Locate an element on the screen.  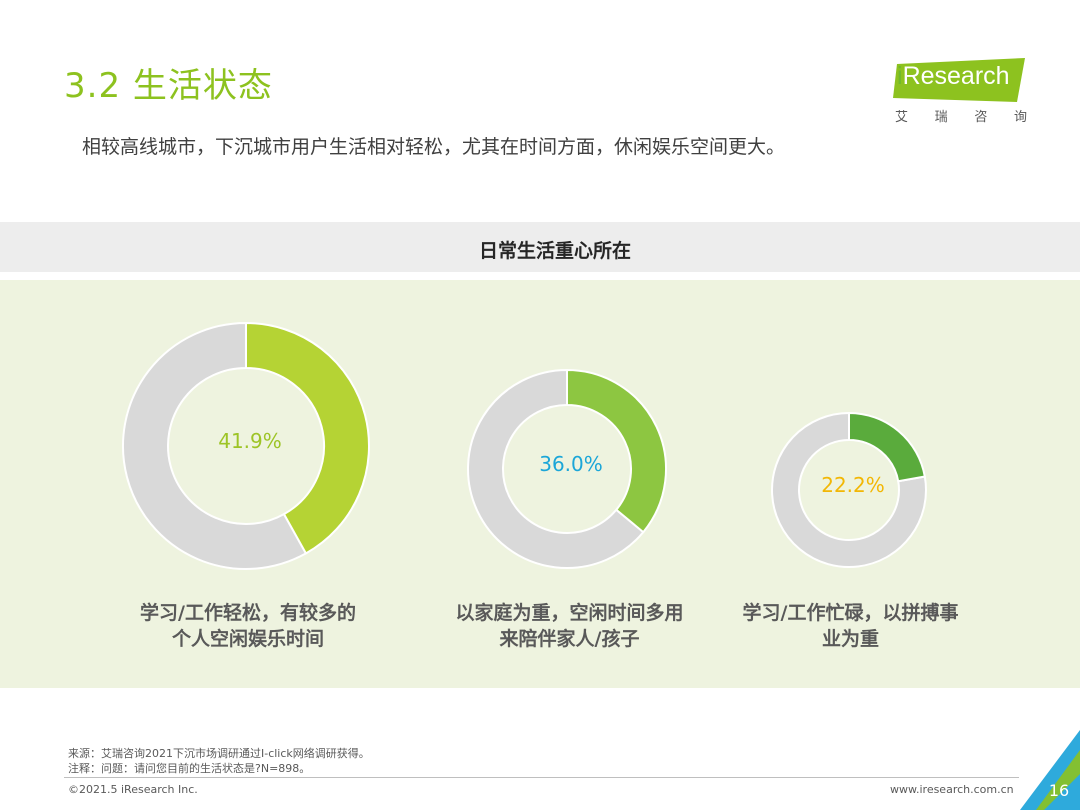
logo-background-shape is located at coordinates (959, 80).